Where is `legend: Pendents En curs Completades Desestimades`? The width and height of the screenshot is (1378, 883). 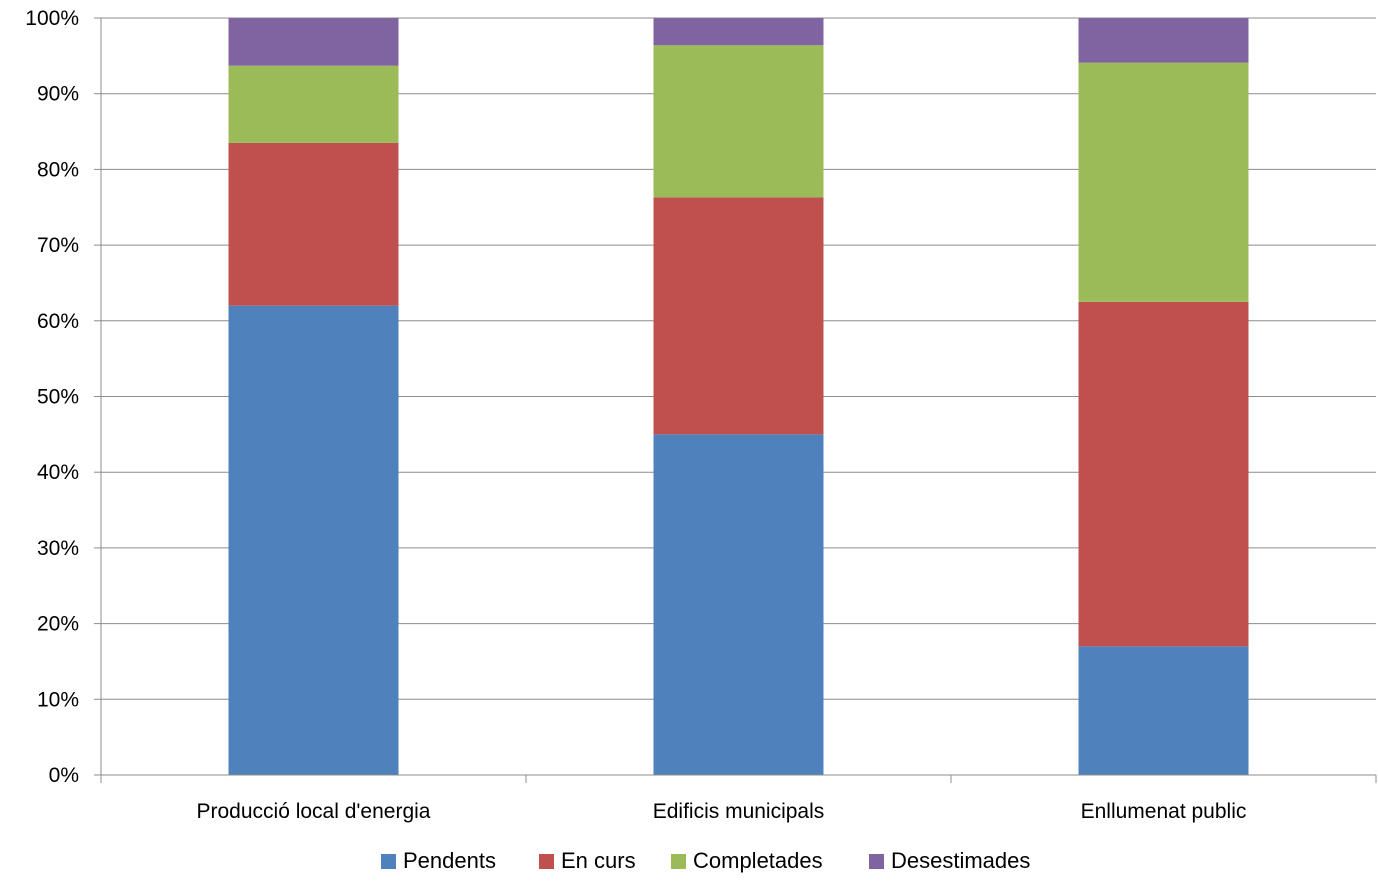
legend: Pendents En curs Completades Desestimades is located at coordinates (705, 860).